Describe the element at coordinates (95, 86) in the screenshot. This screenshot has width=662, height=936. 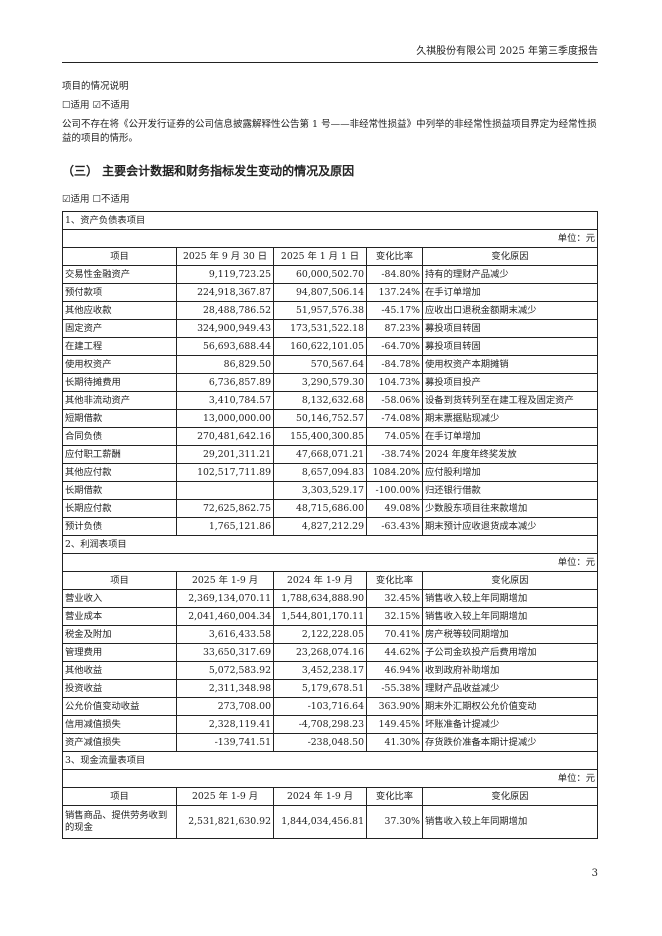
I see `intro-heading: 项目的情况说明` at that location.